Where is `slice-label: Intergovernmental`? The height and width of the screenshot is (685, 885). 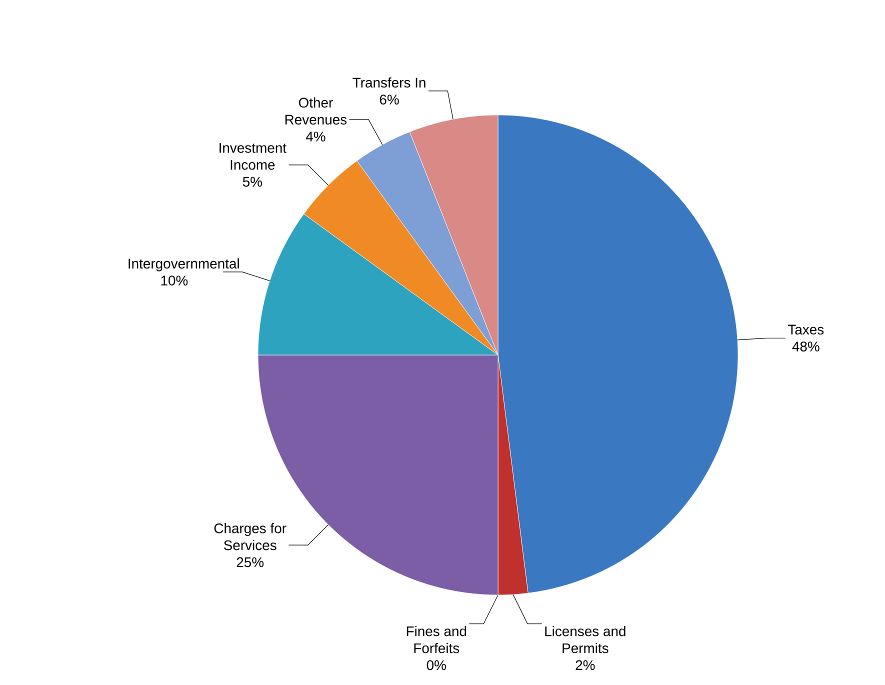
slice-label: Intergovernmental is located at coordinates (183, 265).